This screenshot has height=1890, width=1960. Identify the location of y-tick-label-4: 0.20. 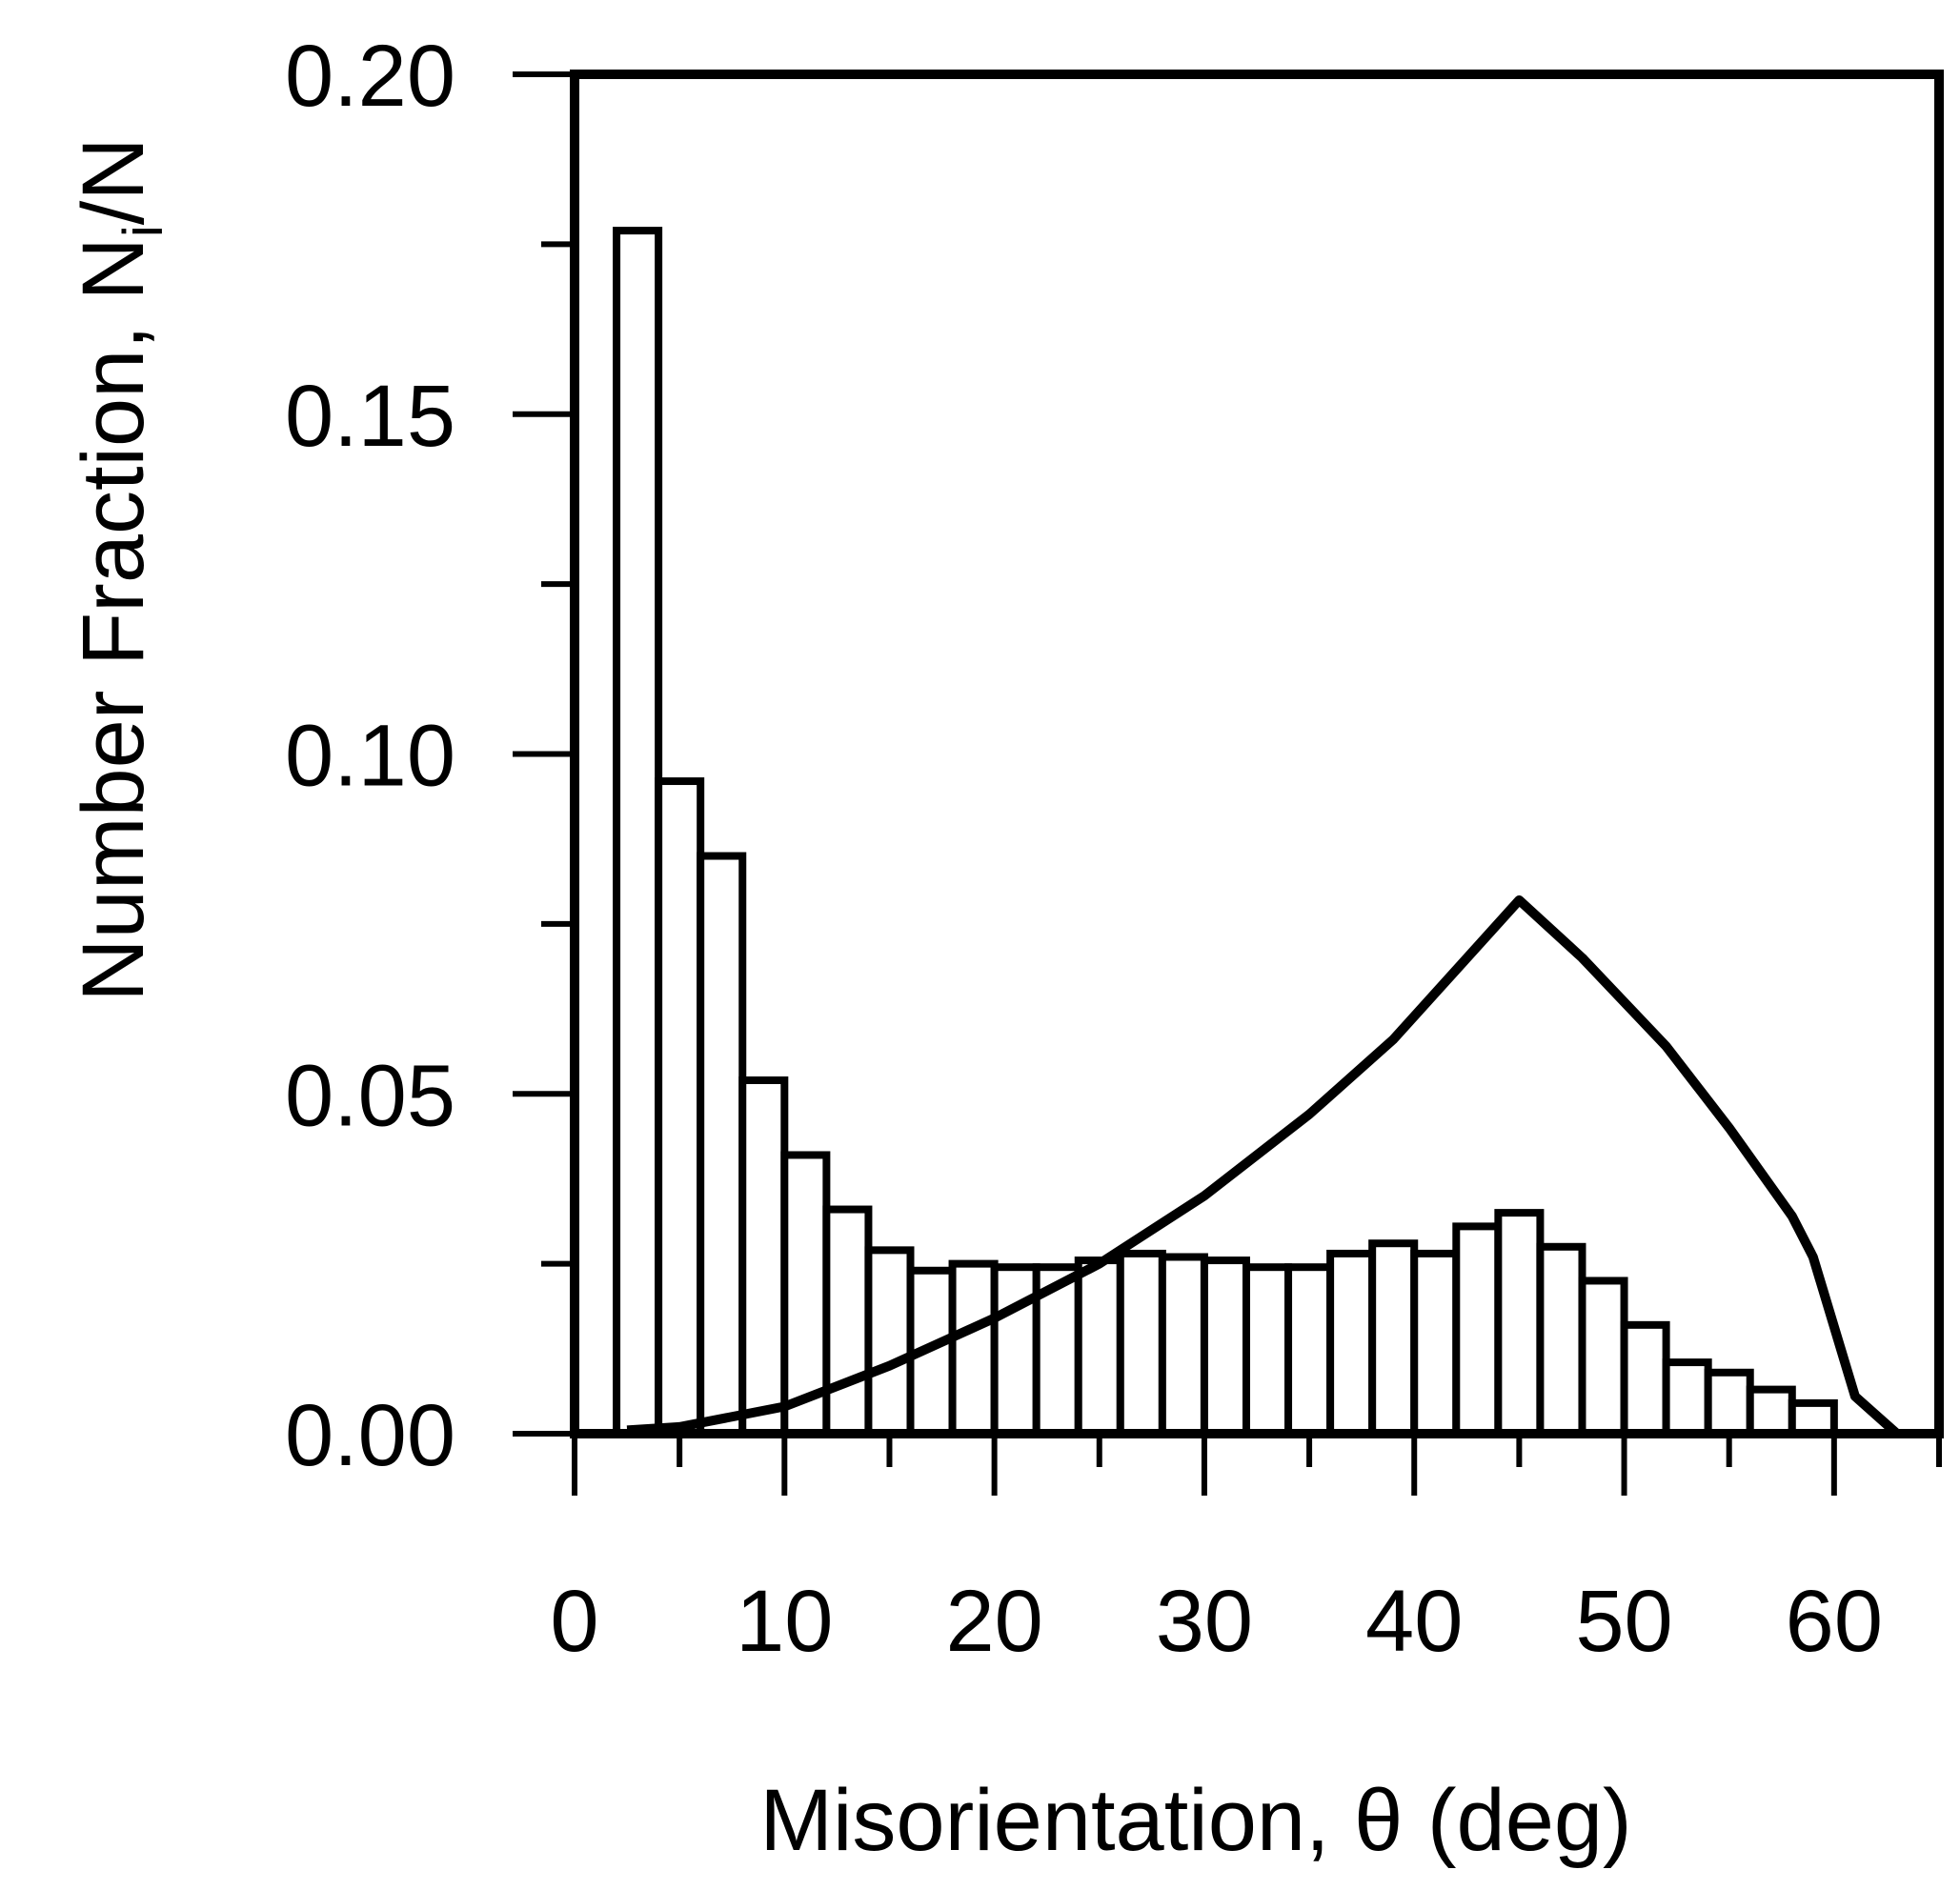
(370, 76).